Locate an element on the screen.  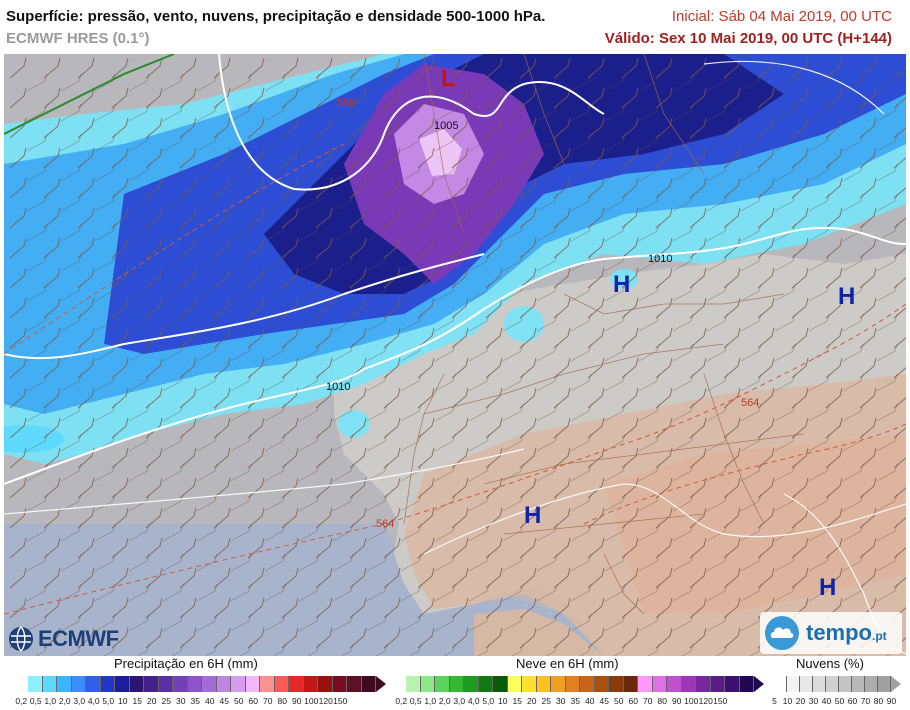
legend-precip-tick: 30 is located at coordinates (181, 701).